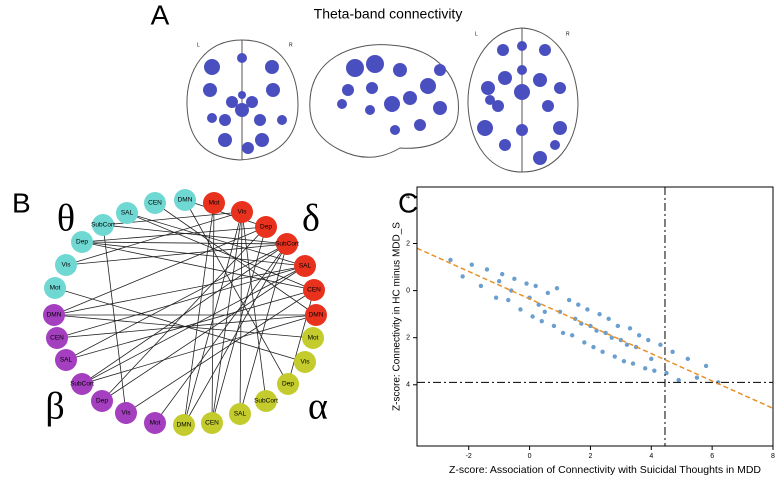 The width and height of the screenshot is (784, 486). I want to click on x-tick-label: 8, so click(773, 456).